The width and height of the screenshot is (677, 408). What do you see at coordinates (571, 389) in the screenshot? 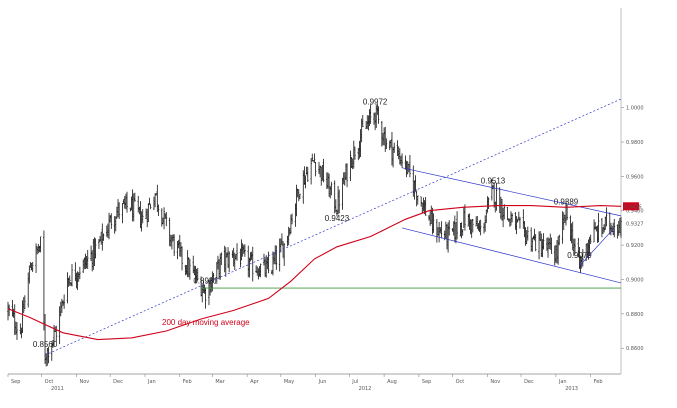
I see `x-year-label: 2013` at bounding box center [571, 389].